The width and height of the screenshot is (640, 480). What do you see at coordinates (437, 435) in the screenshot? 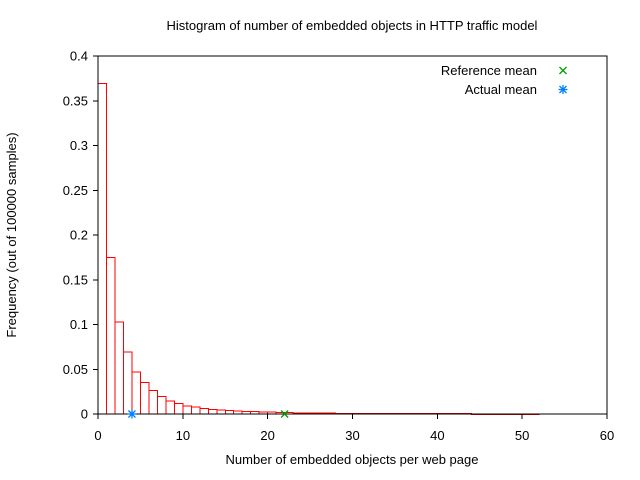
I see `x-tick-label: 40` at bounding box center [437, 435].